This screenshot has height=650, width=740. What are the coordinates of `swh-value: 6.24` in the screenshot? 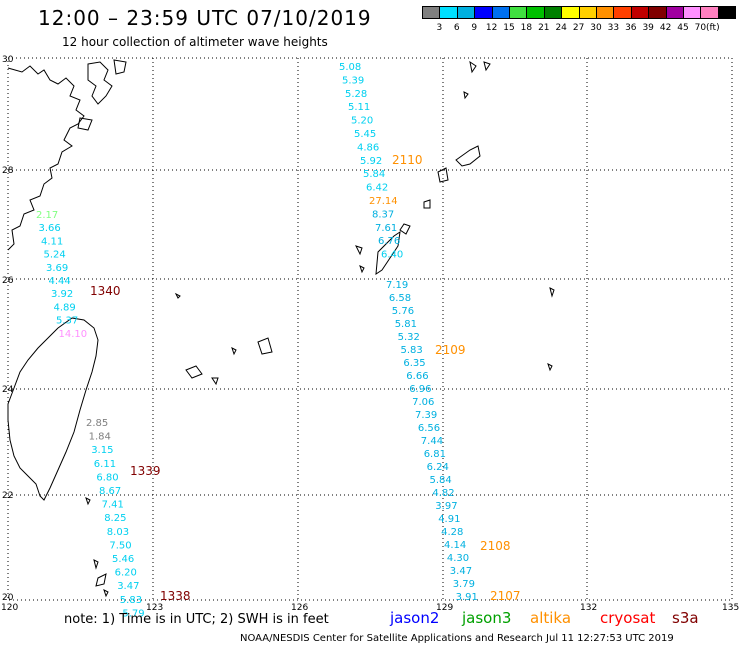 It's located at (438, 467).